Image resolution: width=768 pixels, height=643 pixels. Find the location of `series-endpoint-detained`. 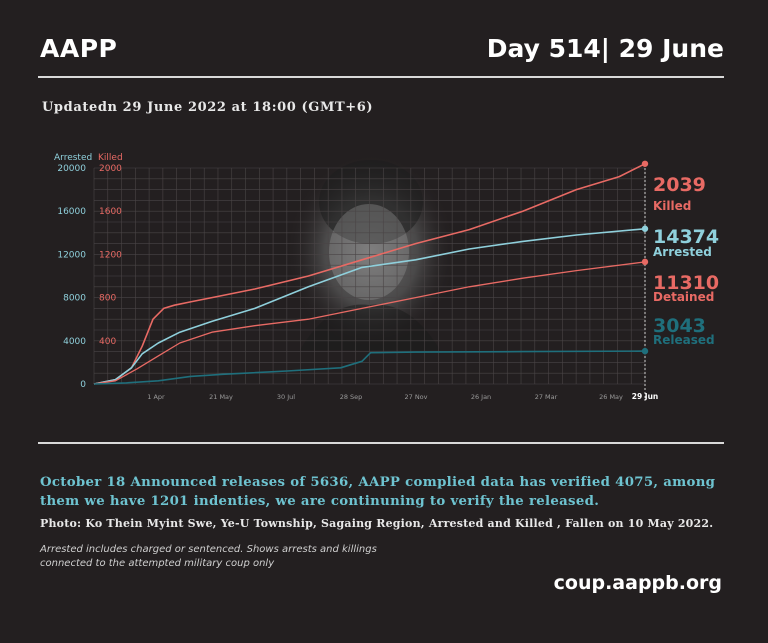

series-endpoint-detained is located at coordinates (645, 262).